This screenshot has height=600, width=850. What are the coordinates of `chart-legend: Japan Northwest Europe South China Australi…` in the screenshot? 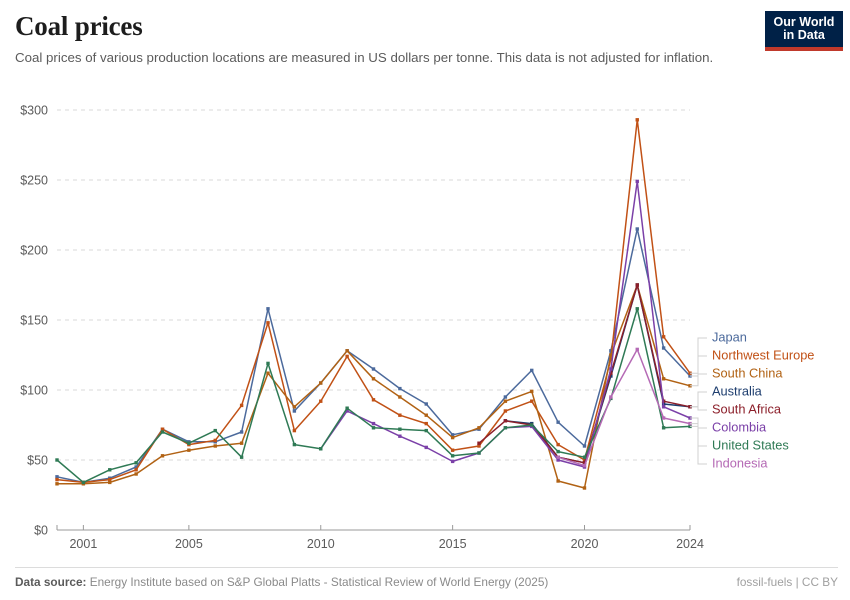 It's located at (752, 399).